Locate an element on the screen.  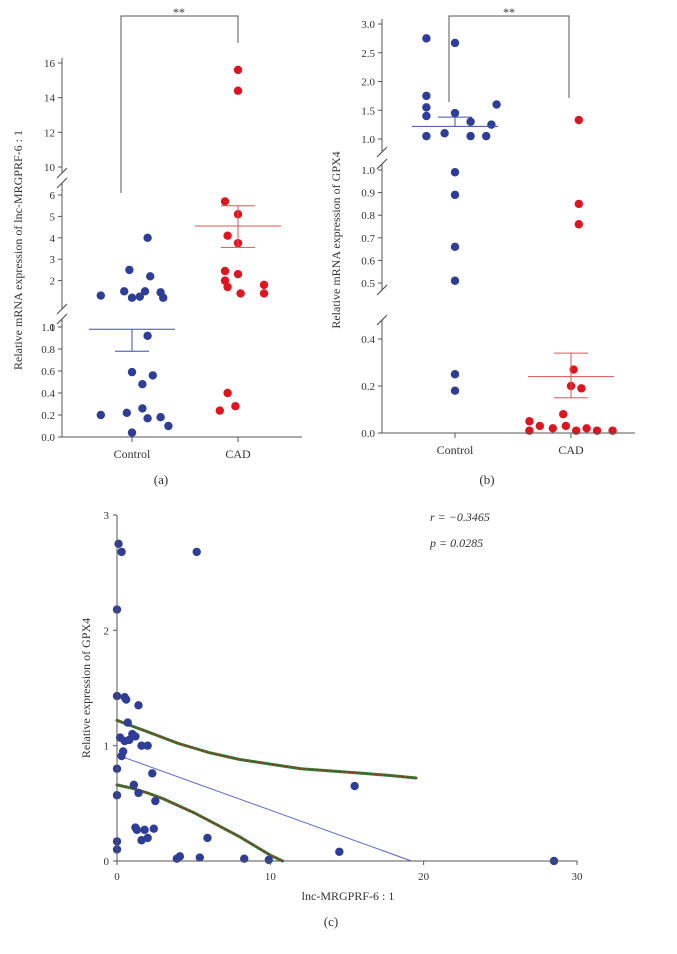
panel-a-points is located at coordinates (182, 251).